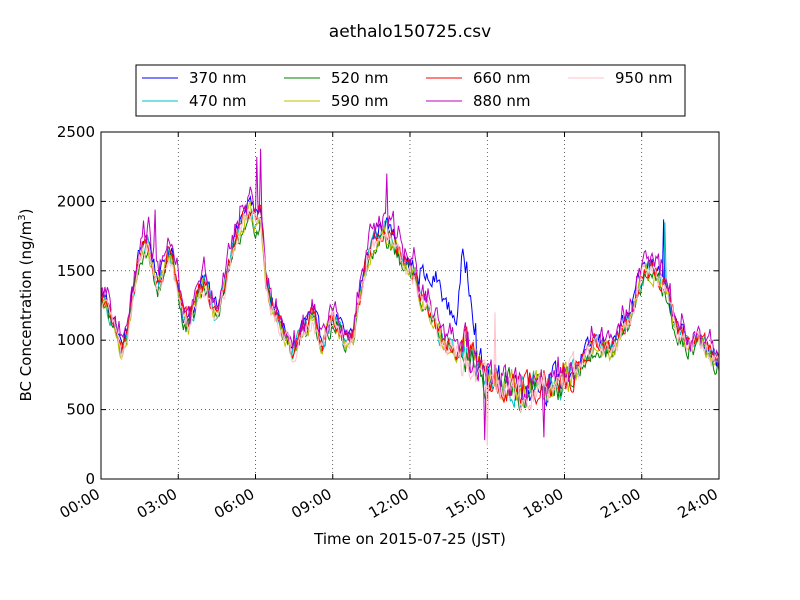 The width and height of the screenshot is (800, 600). What do you see at coordinates (90, 479) in the screenshot?
I see `y-tick-label: 0` at bounding box center [90, 479].